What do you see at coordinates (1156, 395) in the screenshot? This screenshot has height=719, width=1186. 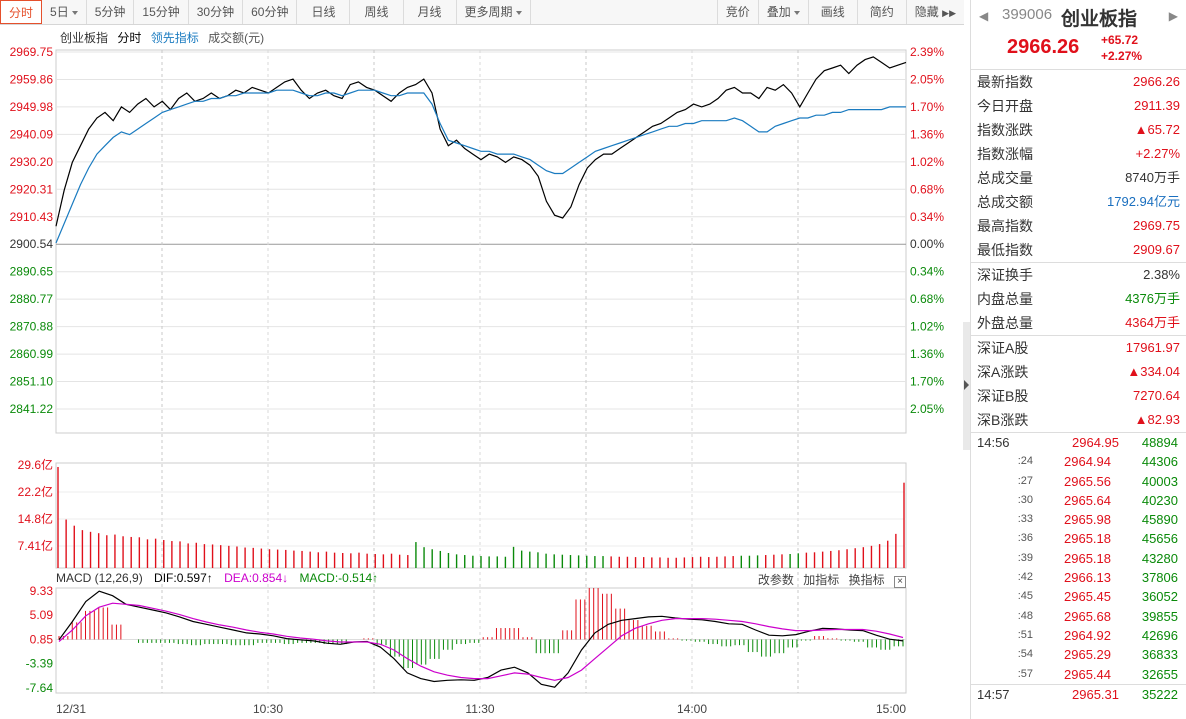 I see `quote-value: 7270.64` at bounding box center [1156, 395].